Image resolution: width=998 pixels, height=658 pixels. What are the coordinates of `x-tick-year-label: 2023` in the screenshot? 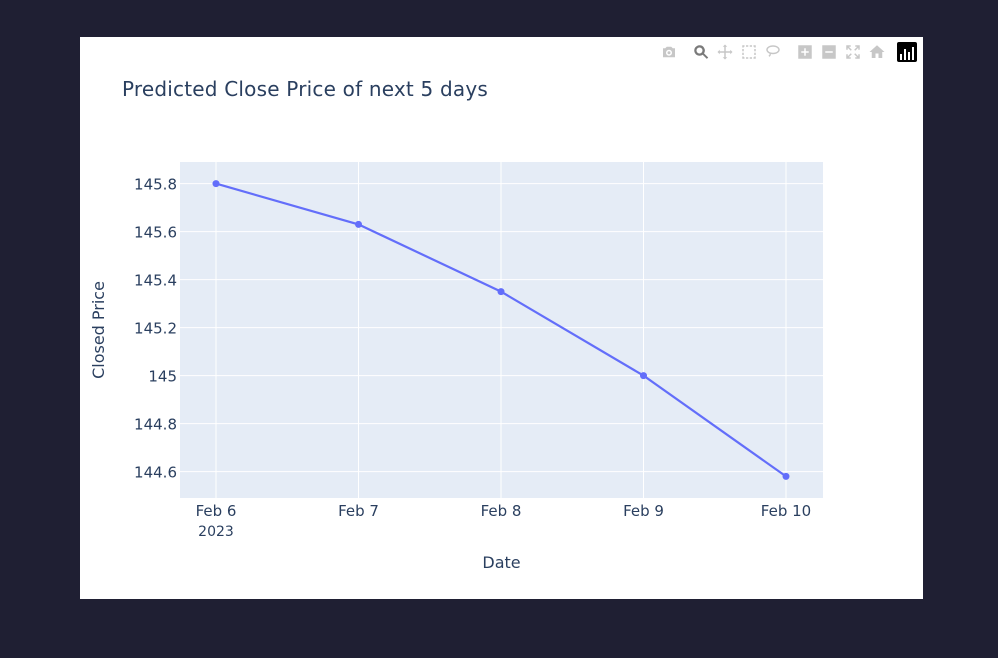 It's located at (216, 532).